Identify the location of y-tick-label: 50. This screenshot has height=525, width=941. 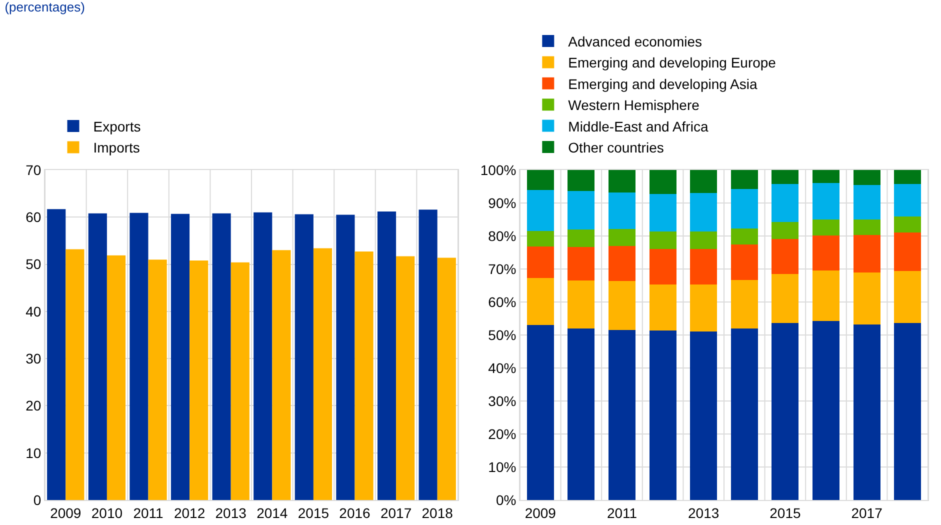
(34, 264).